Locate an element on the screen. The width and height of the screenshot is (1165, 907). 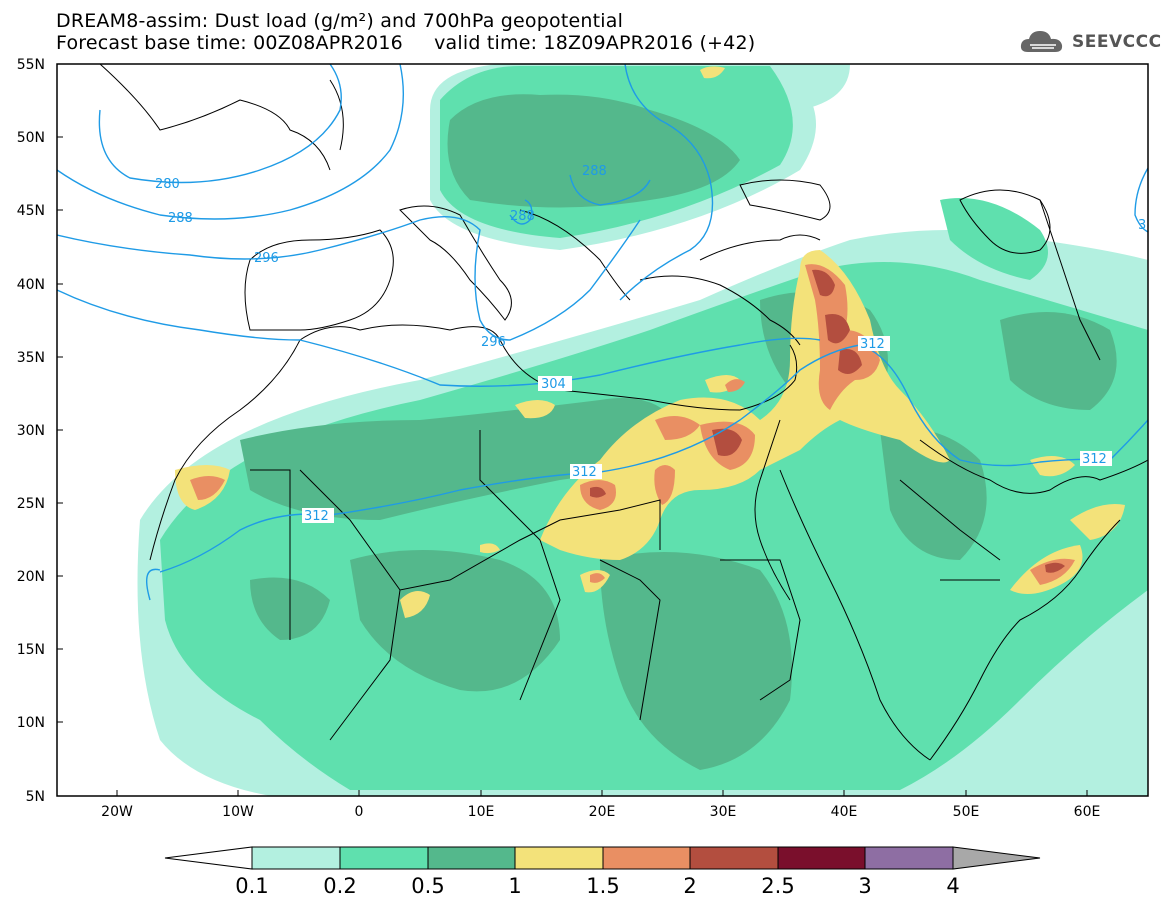
cloud-icon is located at coordinates (1041, 41).